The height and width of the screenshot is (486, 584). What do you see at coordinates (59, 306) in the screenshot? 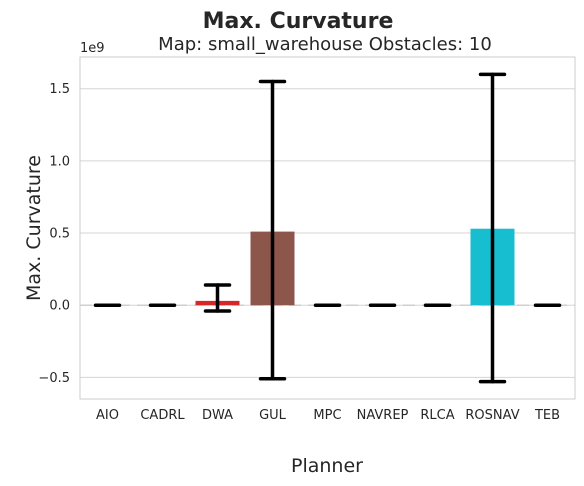
I see `y-tick-label: 0.0` at bounding box center [59, 306].